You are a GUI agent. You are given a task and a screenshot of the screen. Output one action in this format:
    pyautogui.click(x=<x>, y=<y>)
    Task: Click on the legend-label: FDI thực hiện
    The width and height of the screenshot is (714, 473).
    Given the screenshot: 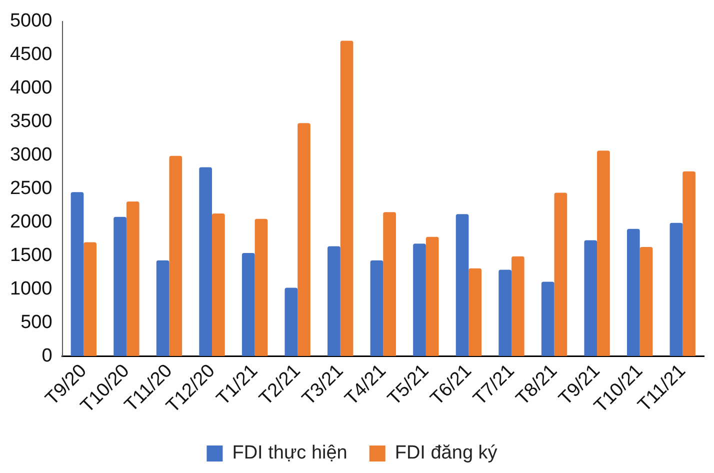 What is the action you would take?
    pyautogui.click(x=290, y=453)
    